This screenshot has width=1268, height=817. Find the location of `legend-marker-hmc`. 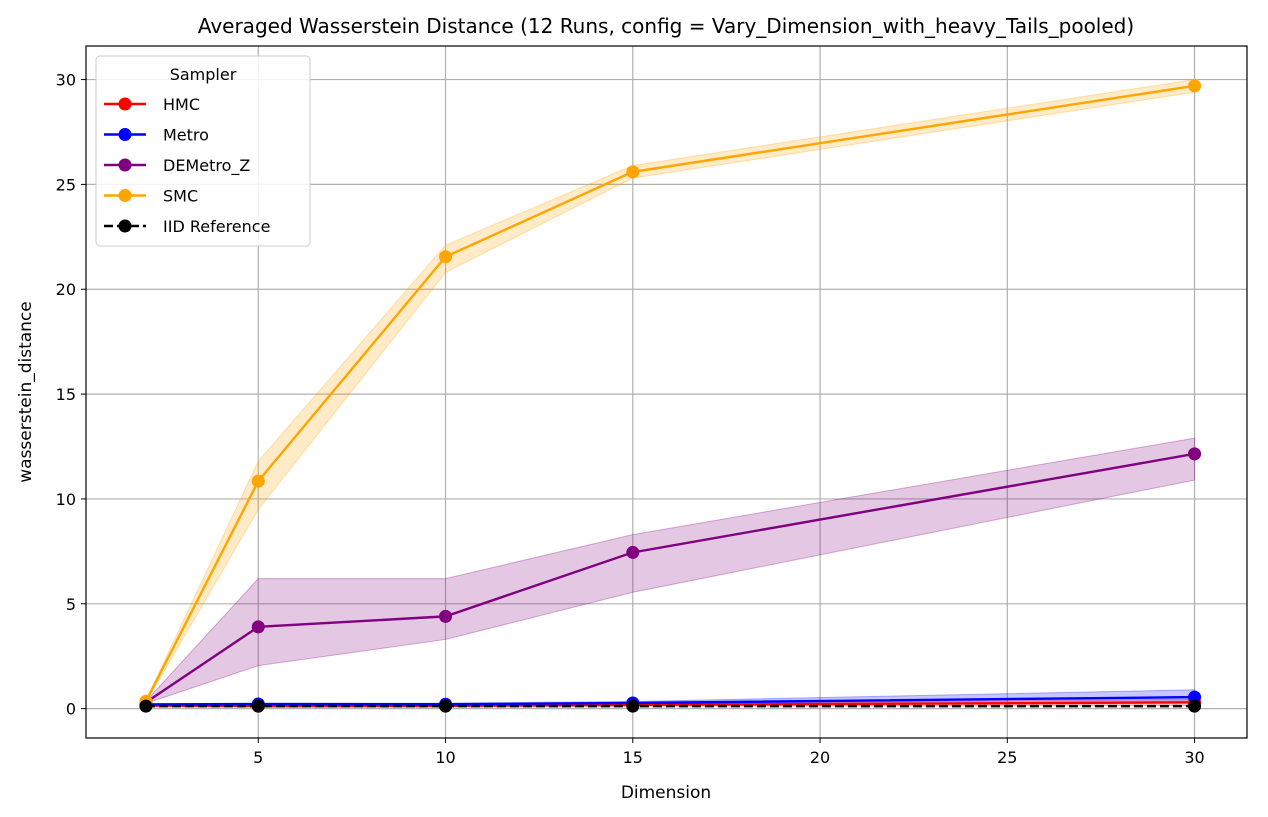

legend-marker-hmc is located at coordinates (125, 104).